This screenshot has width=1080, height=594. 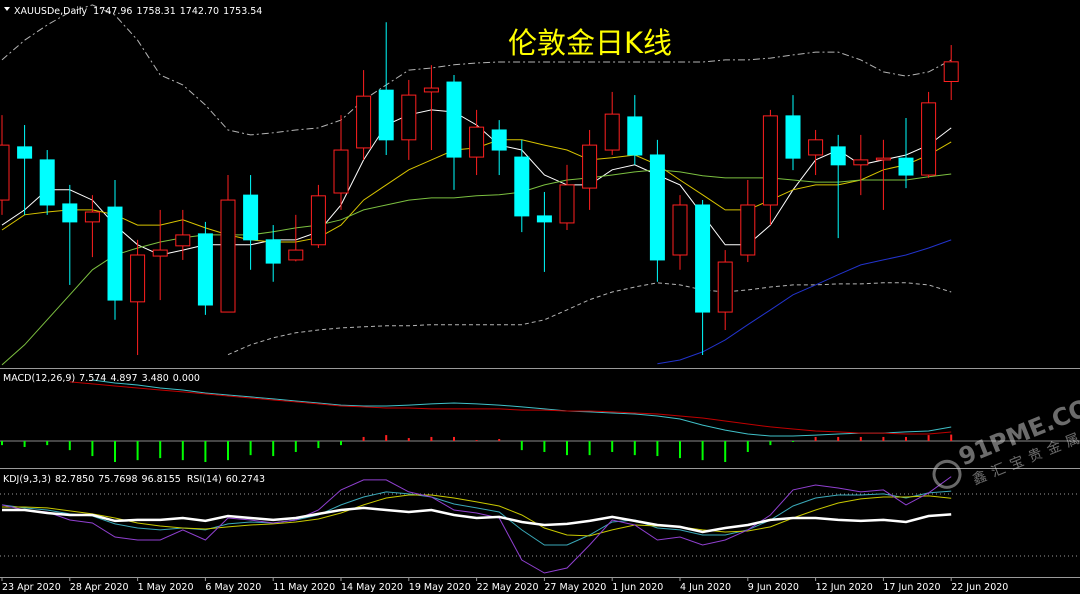 I want to click on indicator-name: RSI(14), so click(x=204, y=479).